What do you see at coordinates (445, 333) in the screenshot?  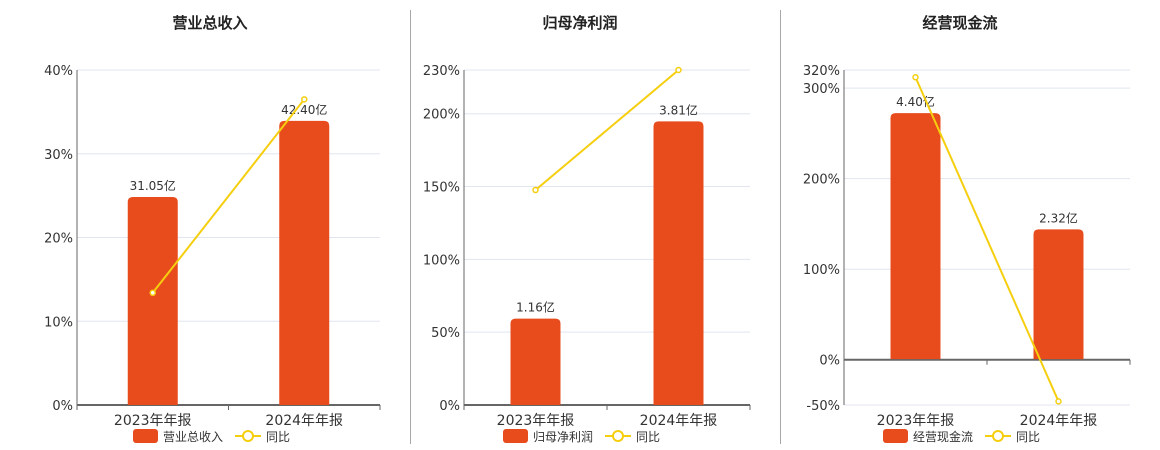 I see `y-tick-label: 50%` at bounding box center [445, 333].